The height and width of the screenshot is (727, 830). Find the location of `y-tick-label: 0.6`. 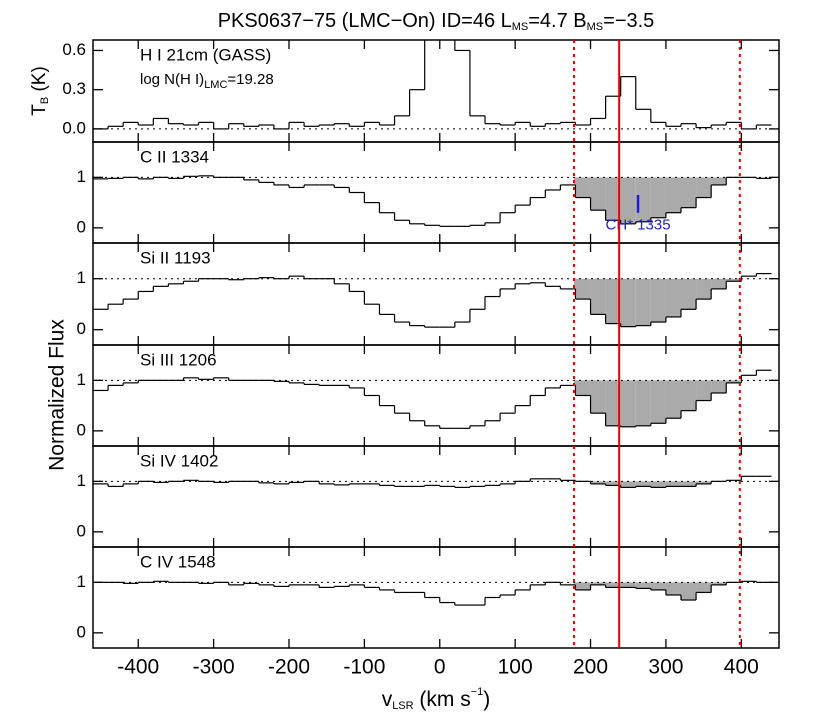

y-tick-label: 0.6 is located at coordinates (74, 49).